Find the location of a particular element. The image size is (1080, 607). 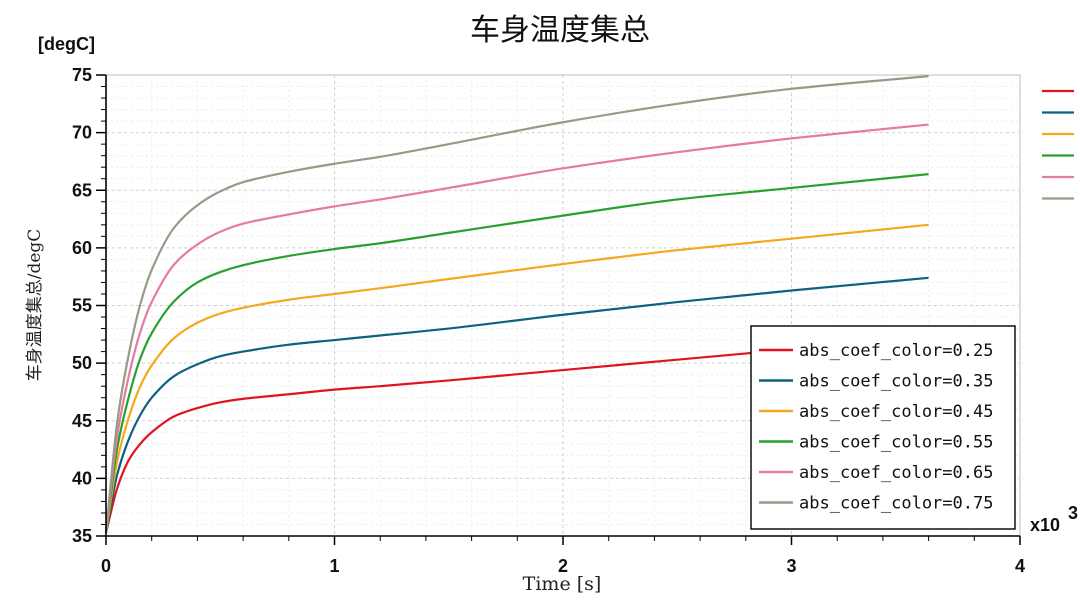

legend-item: abs_coef_color=0.35 is located at coordinates (876, 382).